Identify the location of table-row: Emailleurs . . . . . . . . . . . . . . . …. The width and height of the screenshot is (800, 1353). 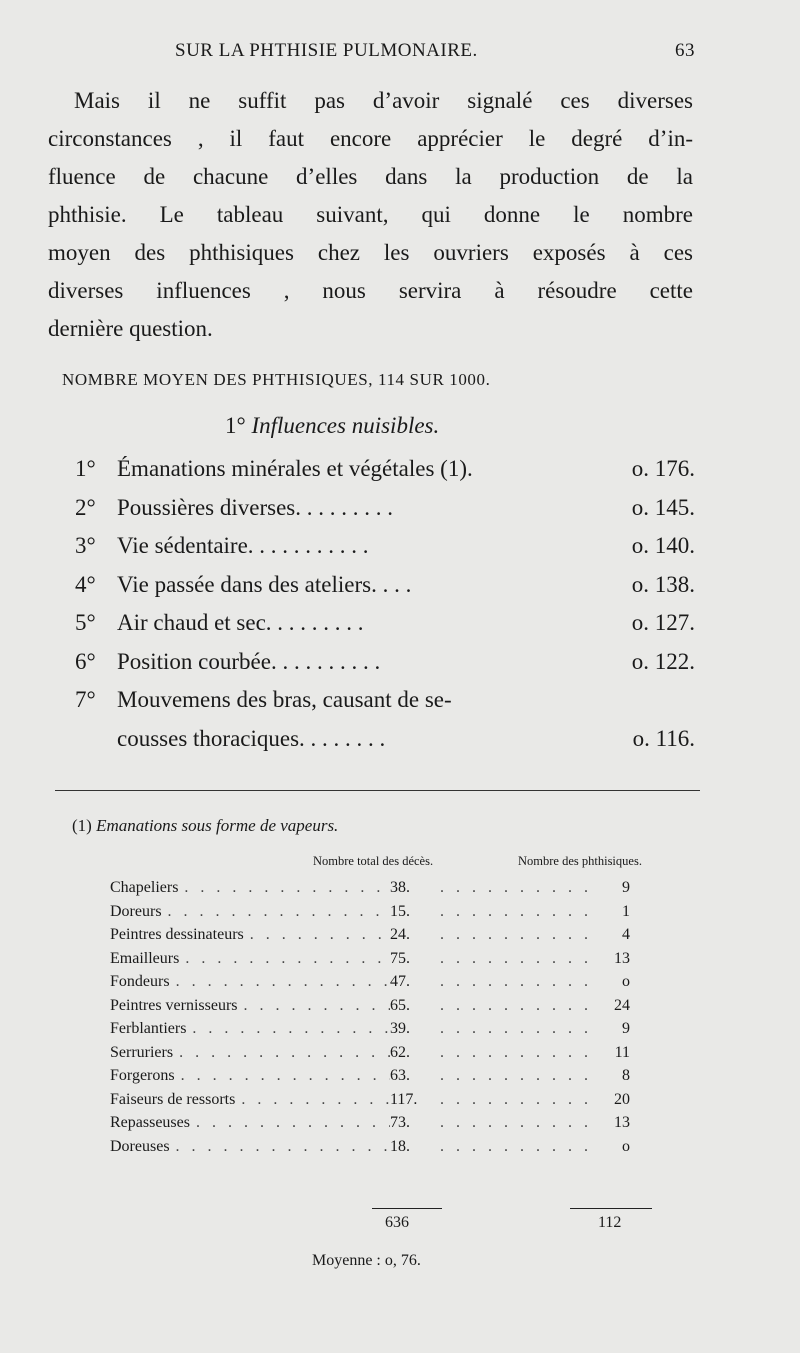
(370, 959).